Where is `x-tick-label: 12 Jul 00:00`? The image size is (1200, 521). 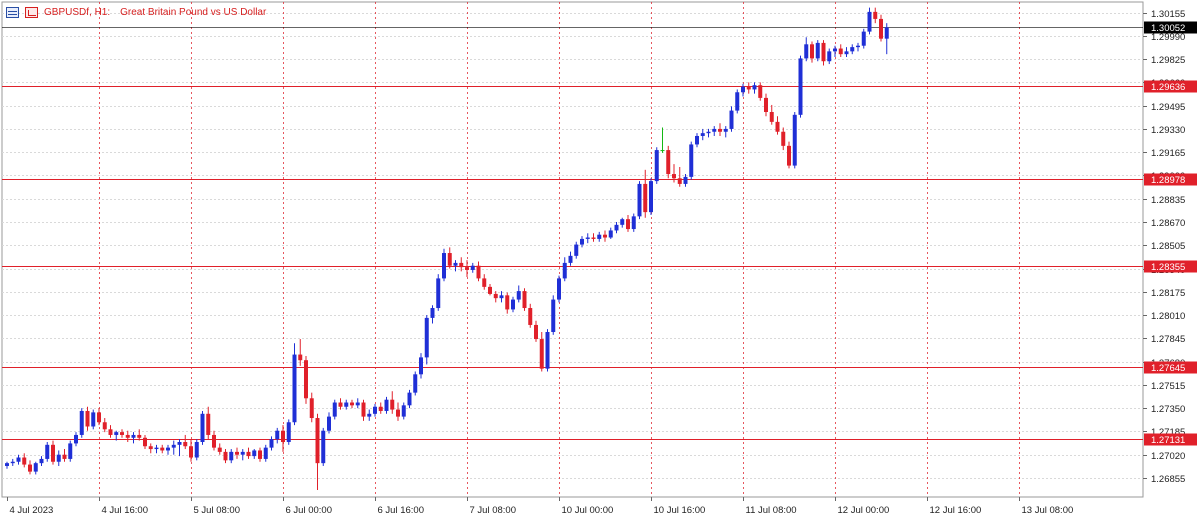 x-tick-label: 12 Jul 00:00 is located at coordinates (864, 510).